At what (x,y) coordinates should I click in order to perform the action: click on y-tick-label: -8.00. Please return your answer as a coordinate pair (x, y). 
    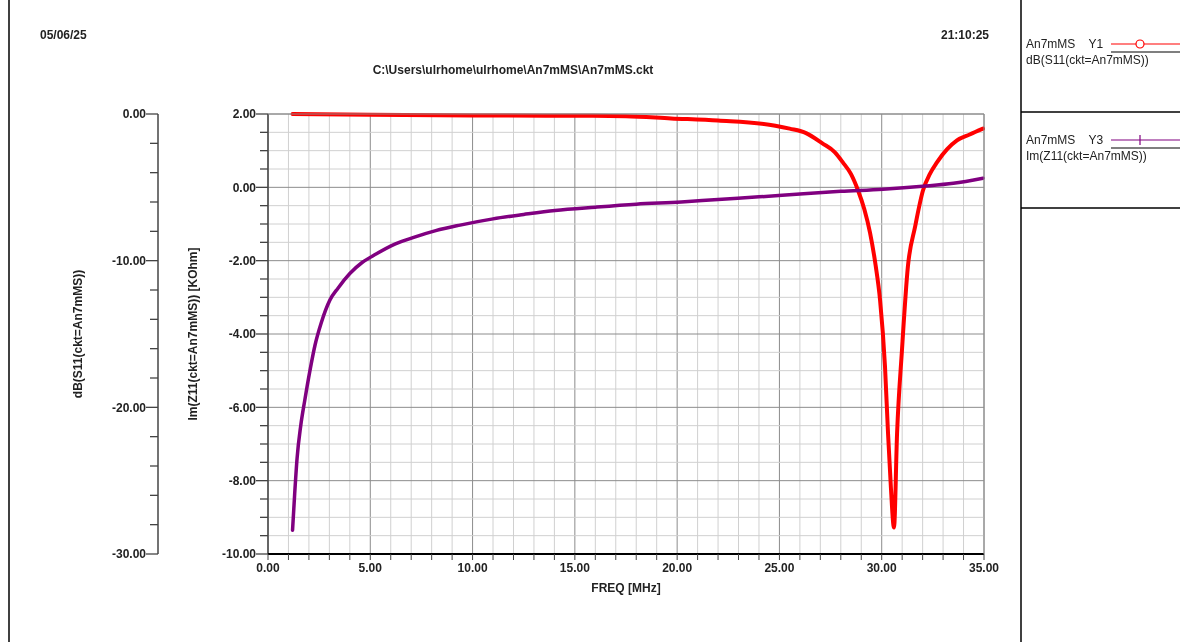
    Looking at the image, I should click on (242, 480).